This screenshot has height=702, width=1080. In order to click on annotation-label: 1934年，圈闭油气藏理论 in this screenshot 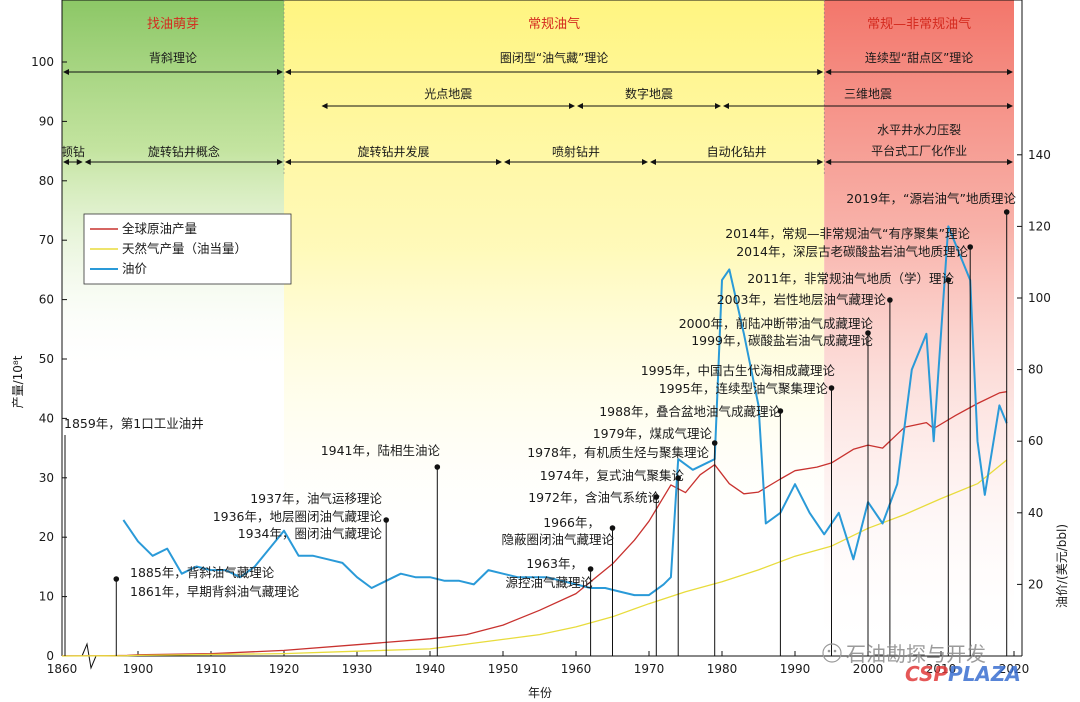, I will do `click(310, 533)`.